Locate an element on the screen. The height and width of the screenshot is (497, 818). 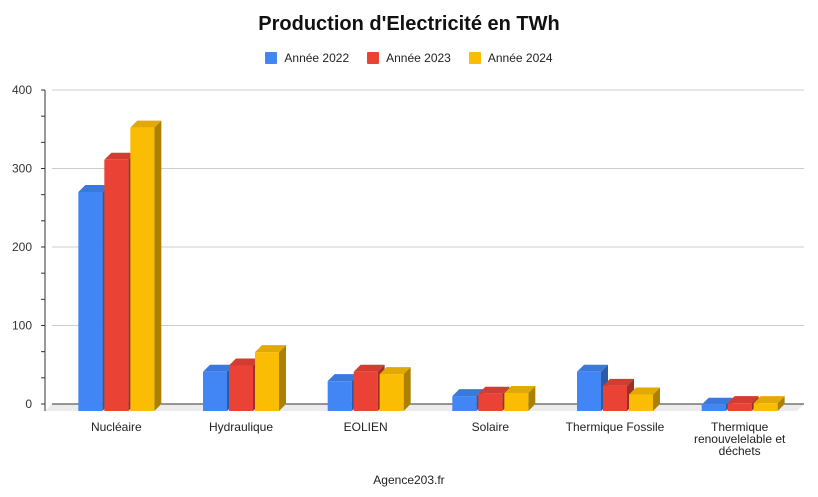
legend-label-2022: Année 2022 is located at coordinates (317, 58).